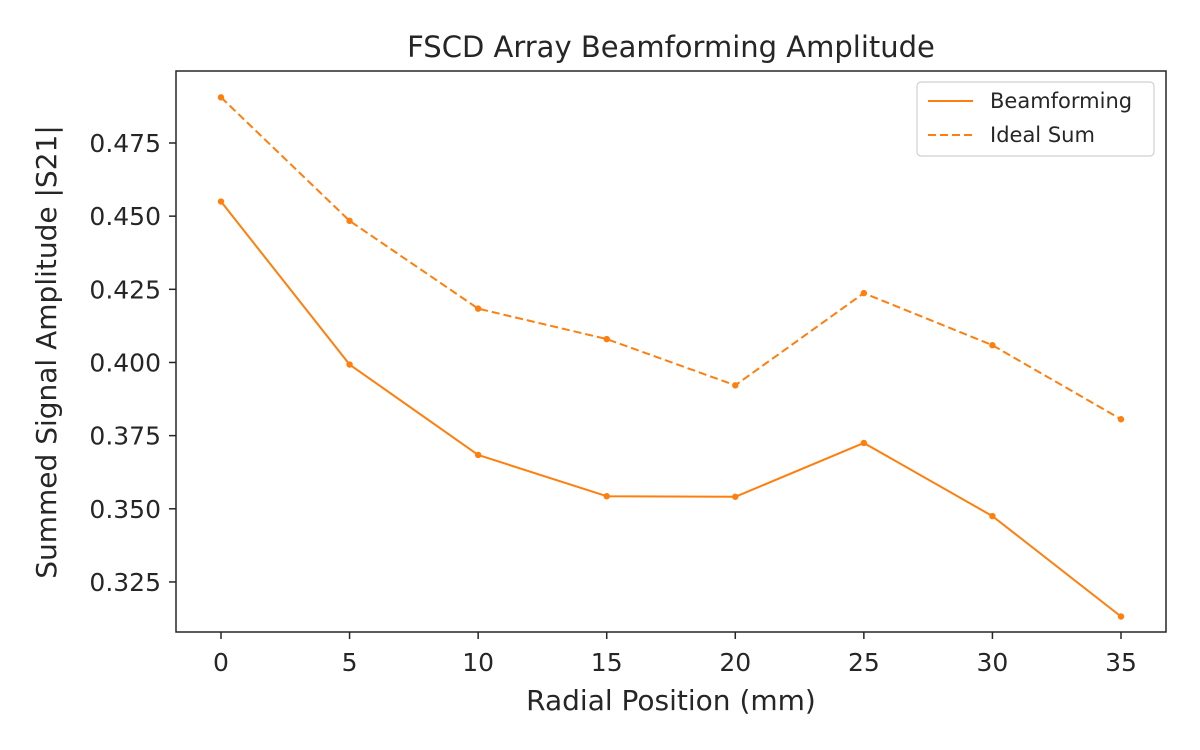 Image resolution: width=1200 pixels, height=750 pixels. Describe the element at coordinates (125, 289) in the screenshot. I see `y-tick-label: 0.425` at that location.